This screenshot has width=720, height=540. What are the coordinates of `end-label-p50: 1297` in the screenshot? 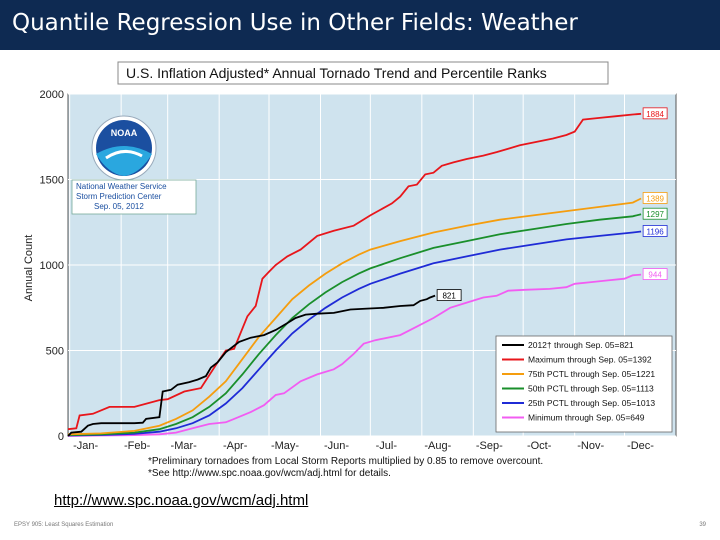 It's located at (655, 214).